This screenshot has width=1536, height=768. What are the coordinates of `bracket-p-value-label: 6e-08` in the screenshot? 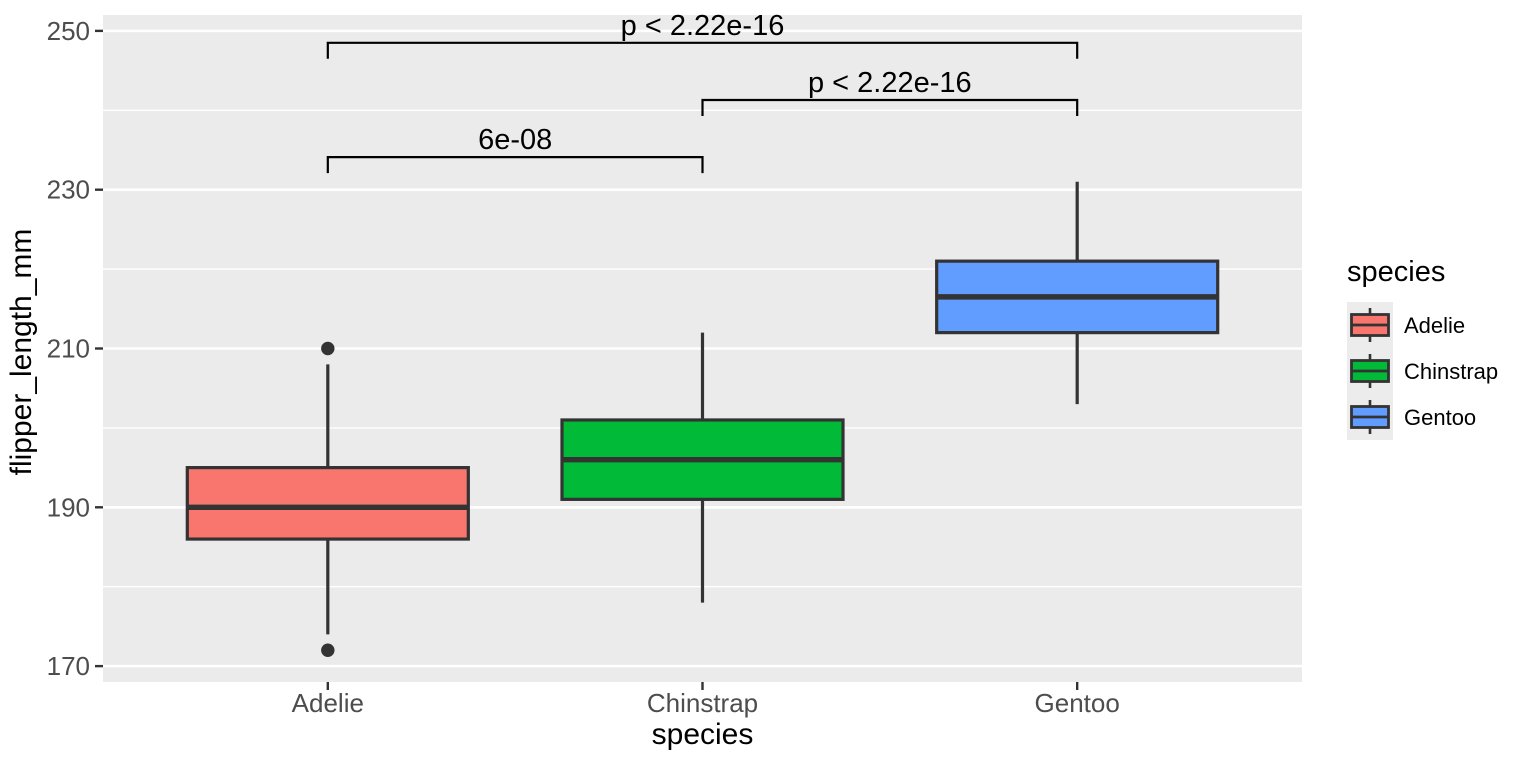 It's located at (515, 140).